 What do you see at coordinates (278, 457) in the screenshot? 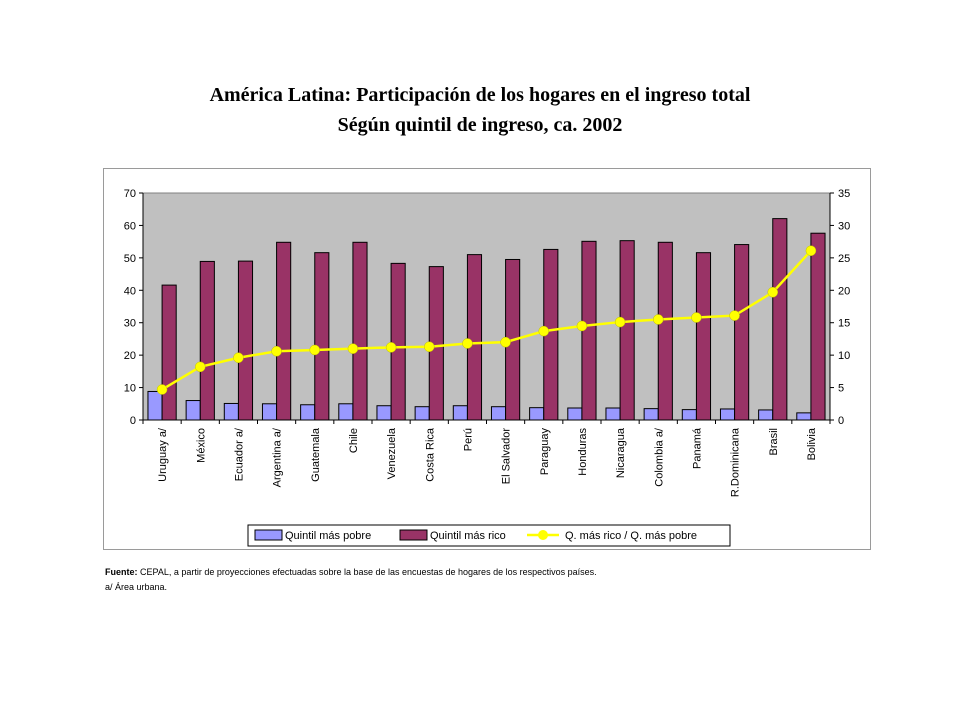
I see `x-category-label: Argentina a/` at bounding box center [278, 457].